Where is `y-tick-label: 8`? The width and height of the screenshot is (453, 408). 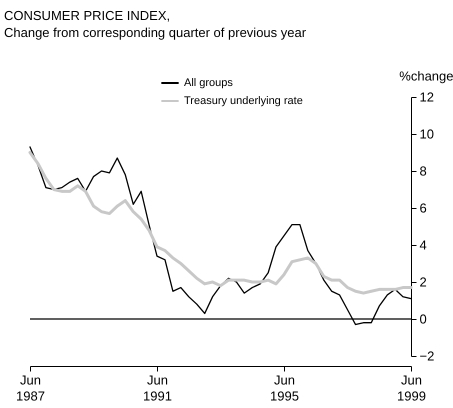 y-tick-label: 8 is located at coordinates (423, 171).